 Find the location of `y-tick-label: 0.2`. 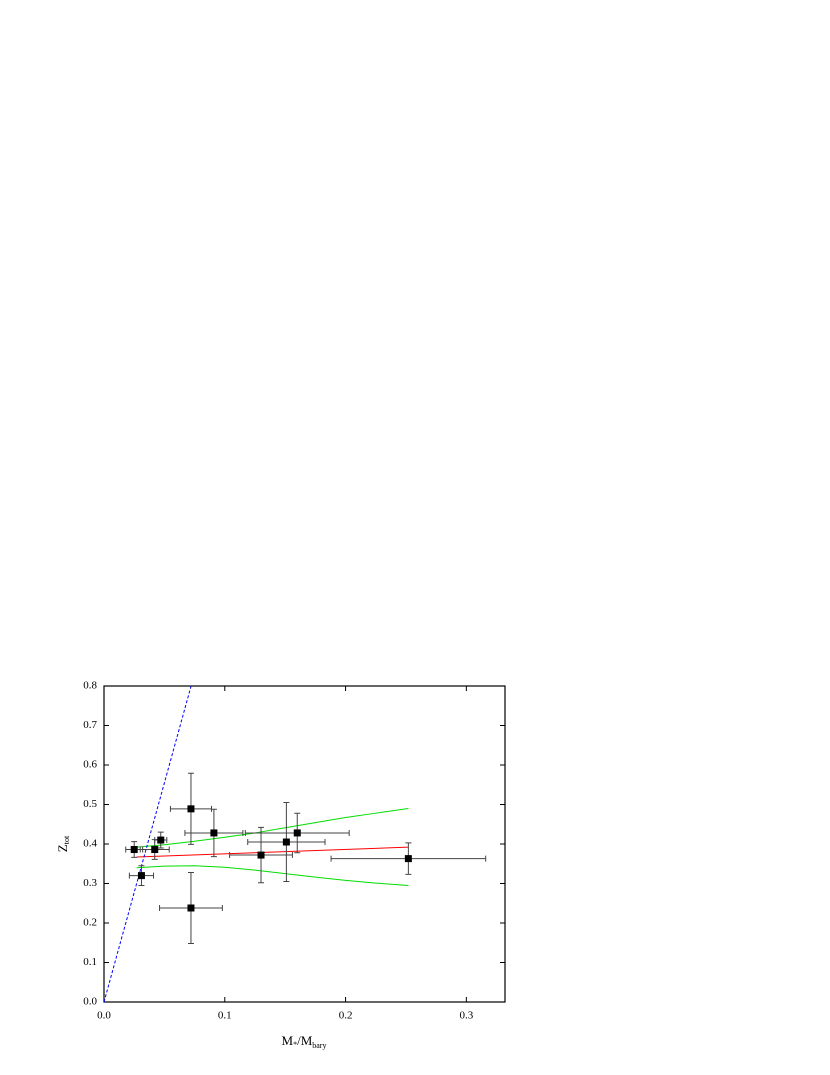

y-tick-label: 0.2 is located at coordinates (90, 923).